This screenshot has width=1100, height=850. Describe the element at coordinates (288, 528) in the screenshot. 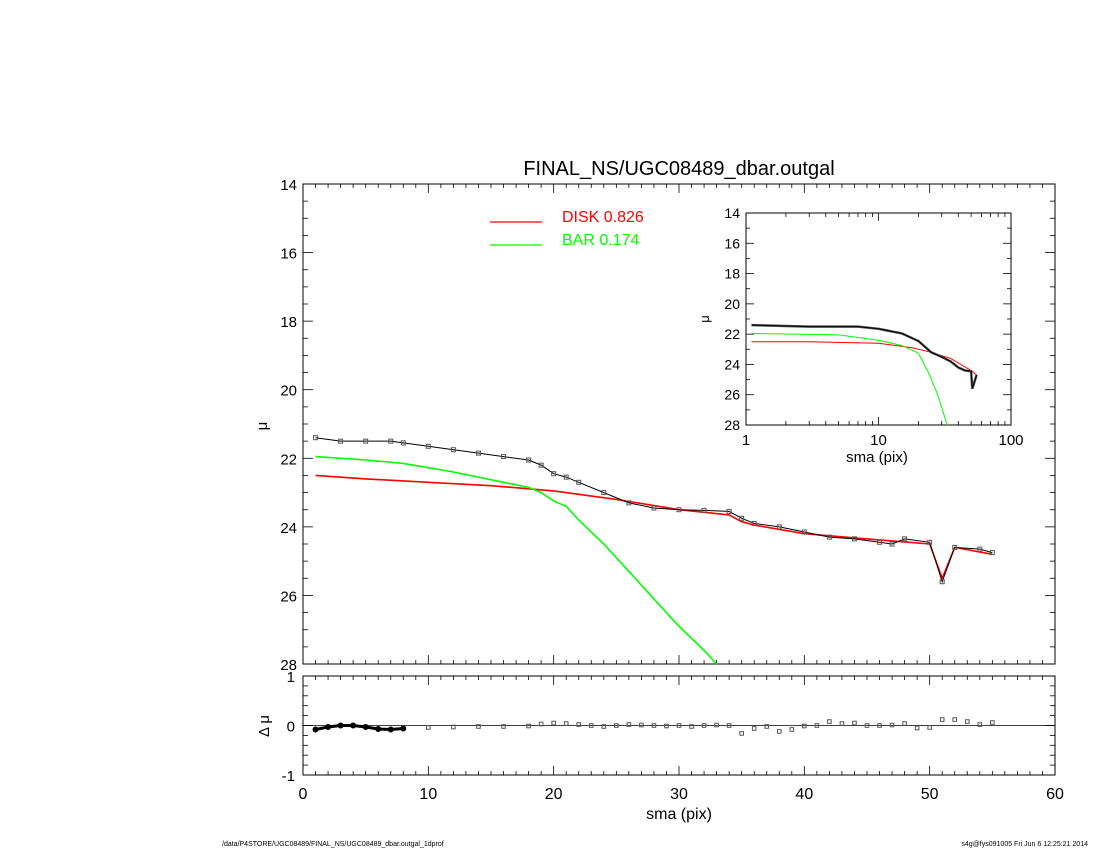

I see `main-y-tick-label: 24` at that location.